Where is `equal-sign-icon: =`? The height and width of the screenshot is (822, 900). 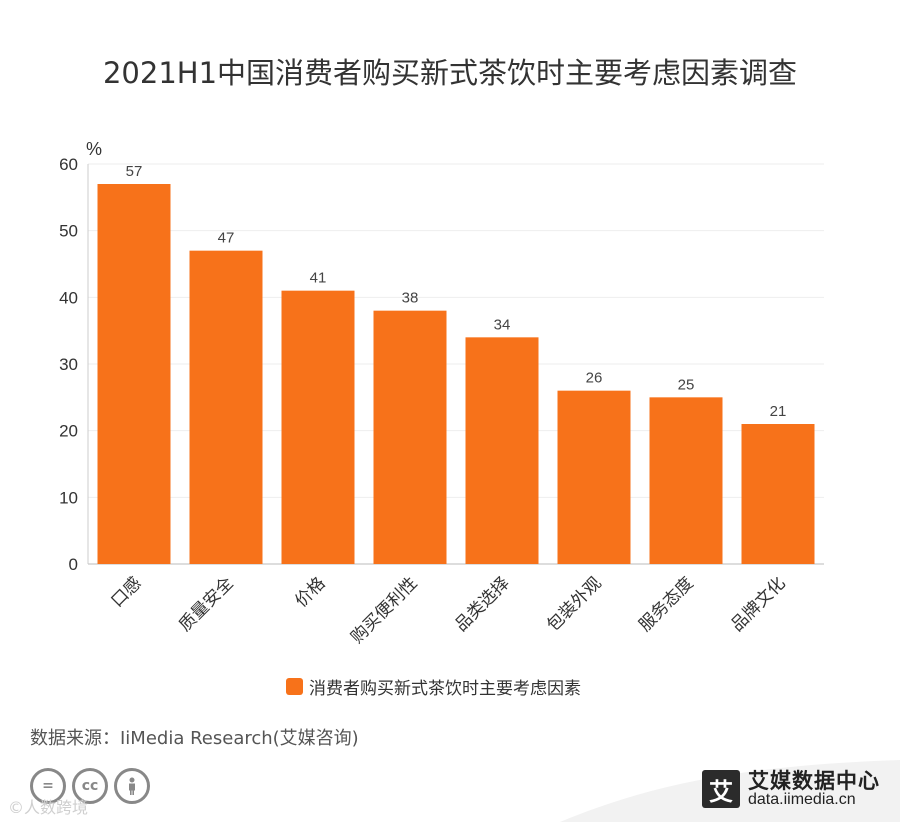 equal-sign-icon: = is located at coordinates (48, 786).